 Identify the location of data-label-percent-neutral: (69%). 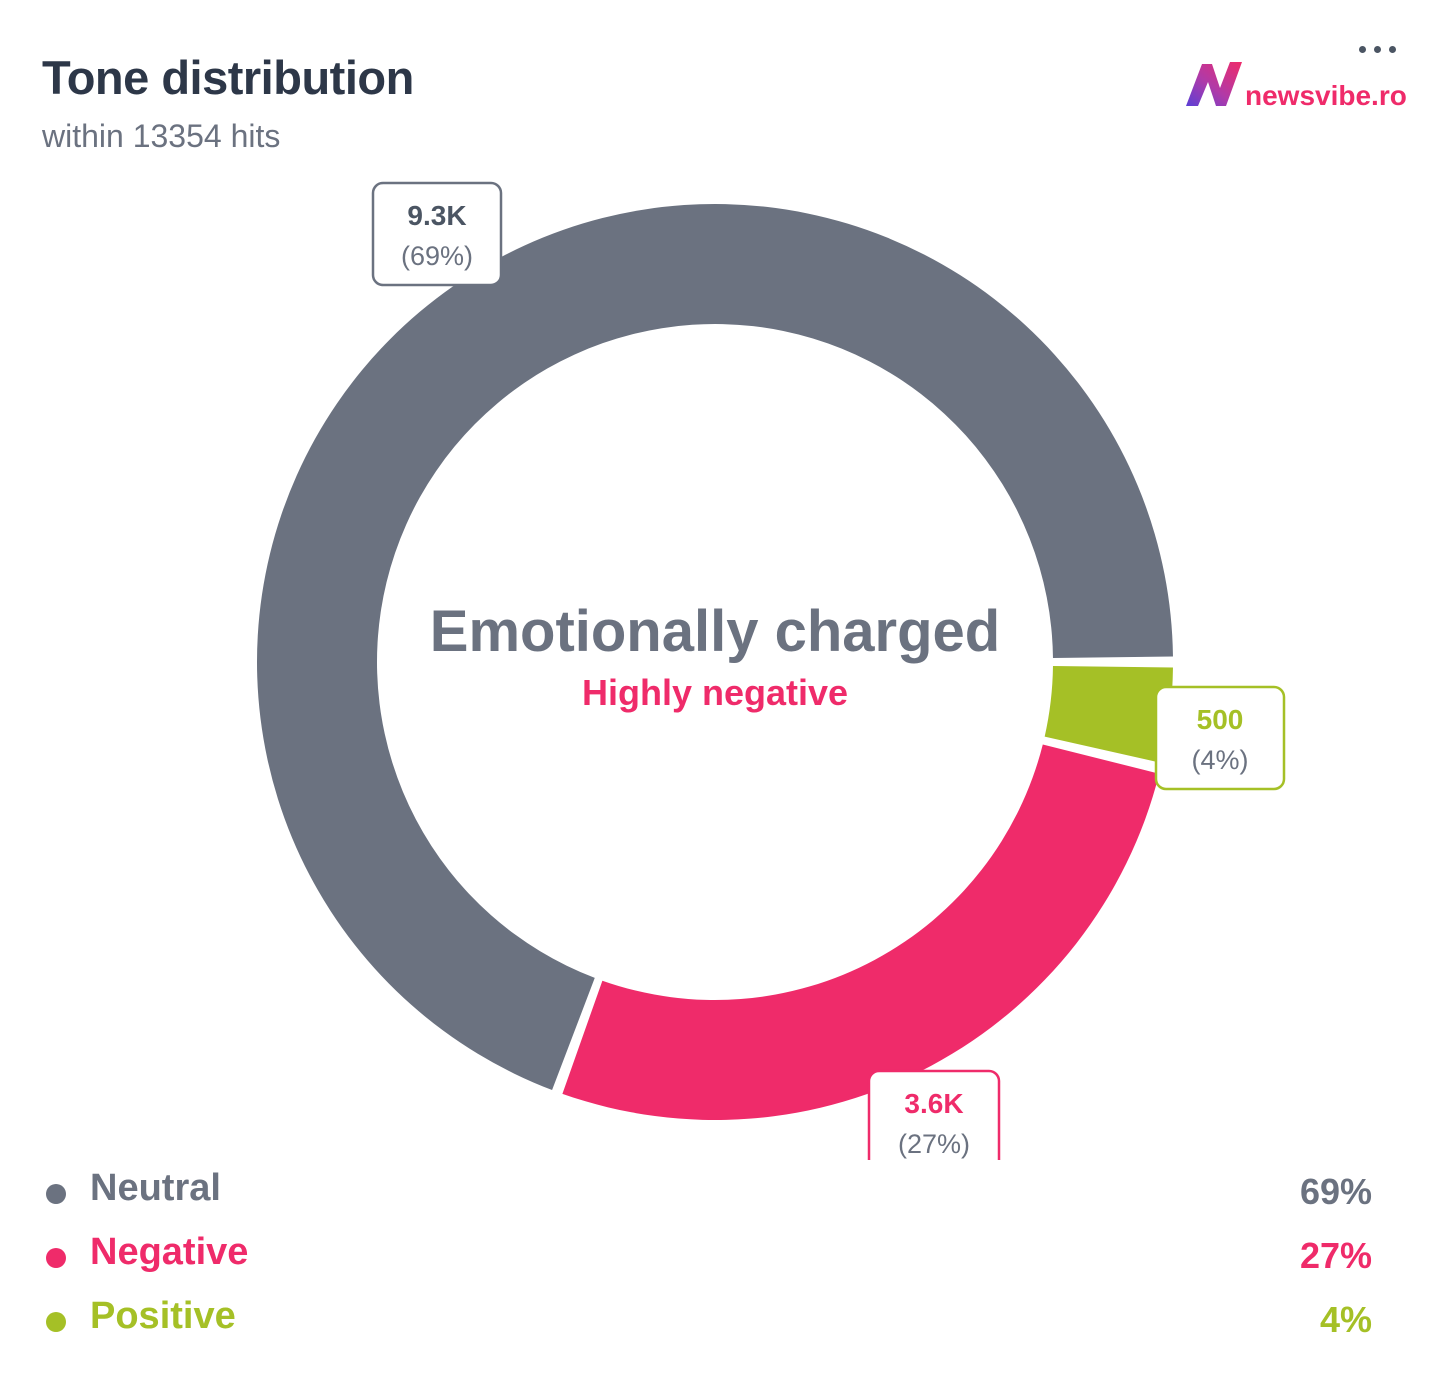
(437, 256).